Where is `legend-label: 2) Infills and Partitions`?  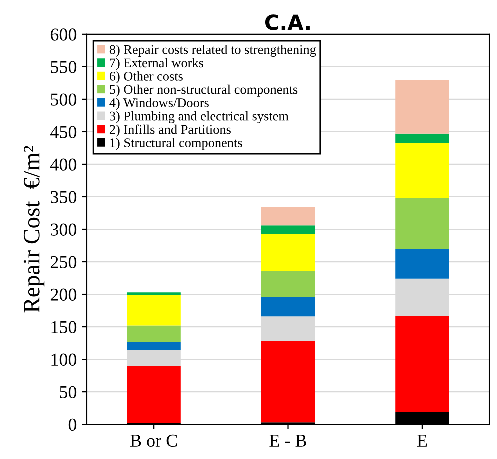
legend-label: 2) Infills and Partitions is located at coordinates (170, 130).